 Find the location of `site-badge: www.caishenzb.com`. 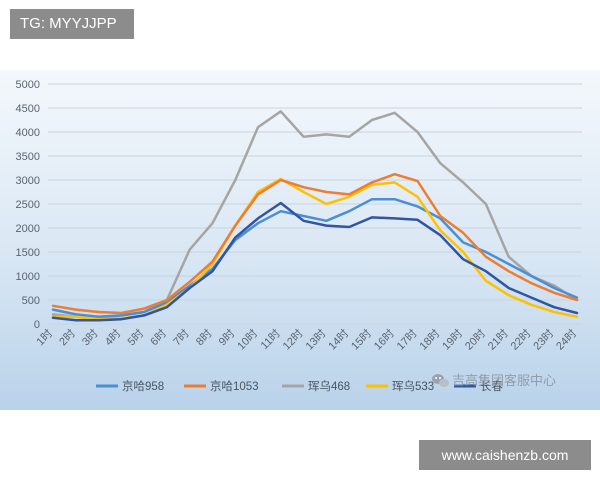

site-badge: www.caishenzb.com is located at coordinates (505, 455).